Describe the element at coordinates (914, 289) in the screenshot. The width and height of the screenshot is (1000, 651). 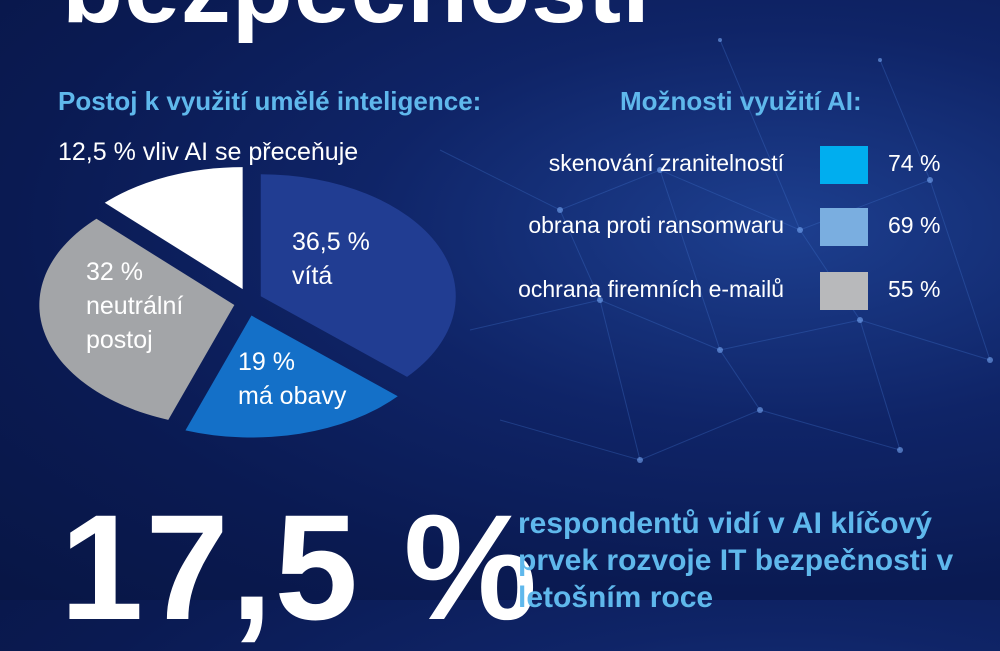
I see `bar-value-label: 55 %` at that location.